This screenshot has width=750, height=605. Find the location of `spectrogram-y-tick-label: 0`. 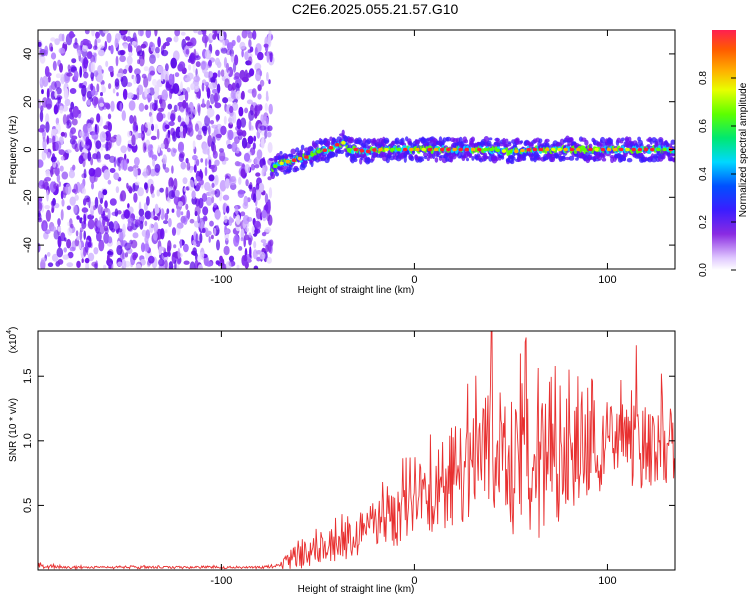

spectrogram-y-tick-label: 0 is located at coordinates (28, 149).